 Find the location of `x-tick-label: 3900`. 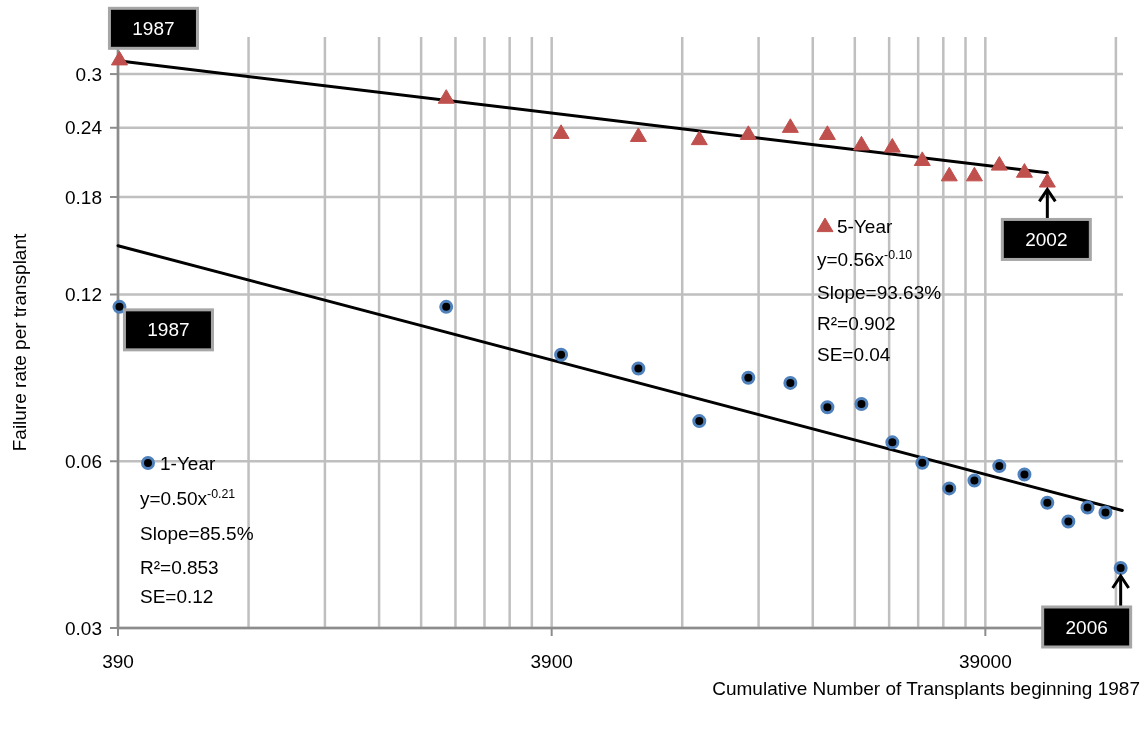

x-tick-label: 3900 is located at coordinates (551, 661).